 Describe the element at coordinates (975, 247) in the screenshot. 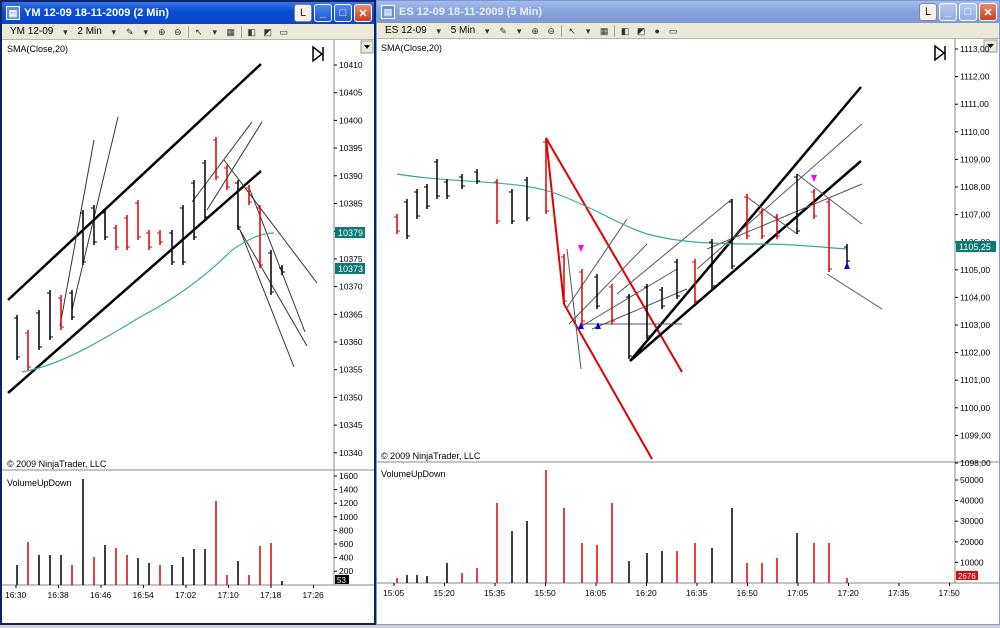

I see `price-badge-text: 1105,25` at that location.